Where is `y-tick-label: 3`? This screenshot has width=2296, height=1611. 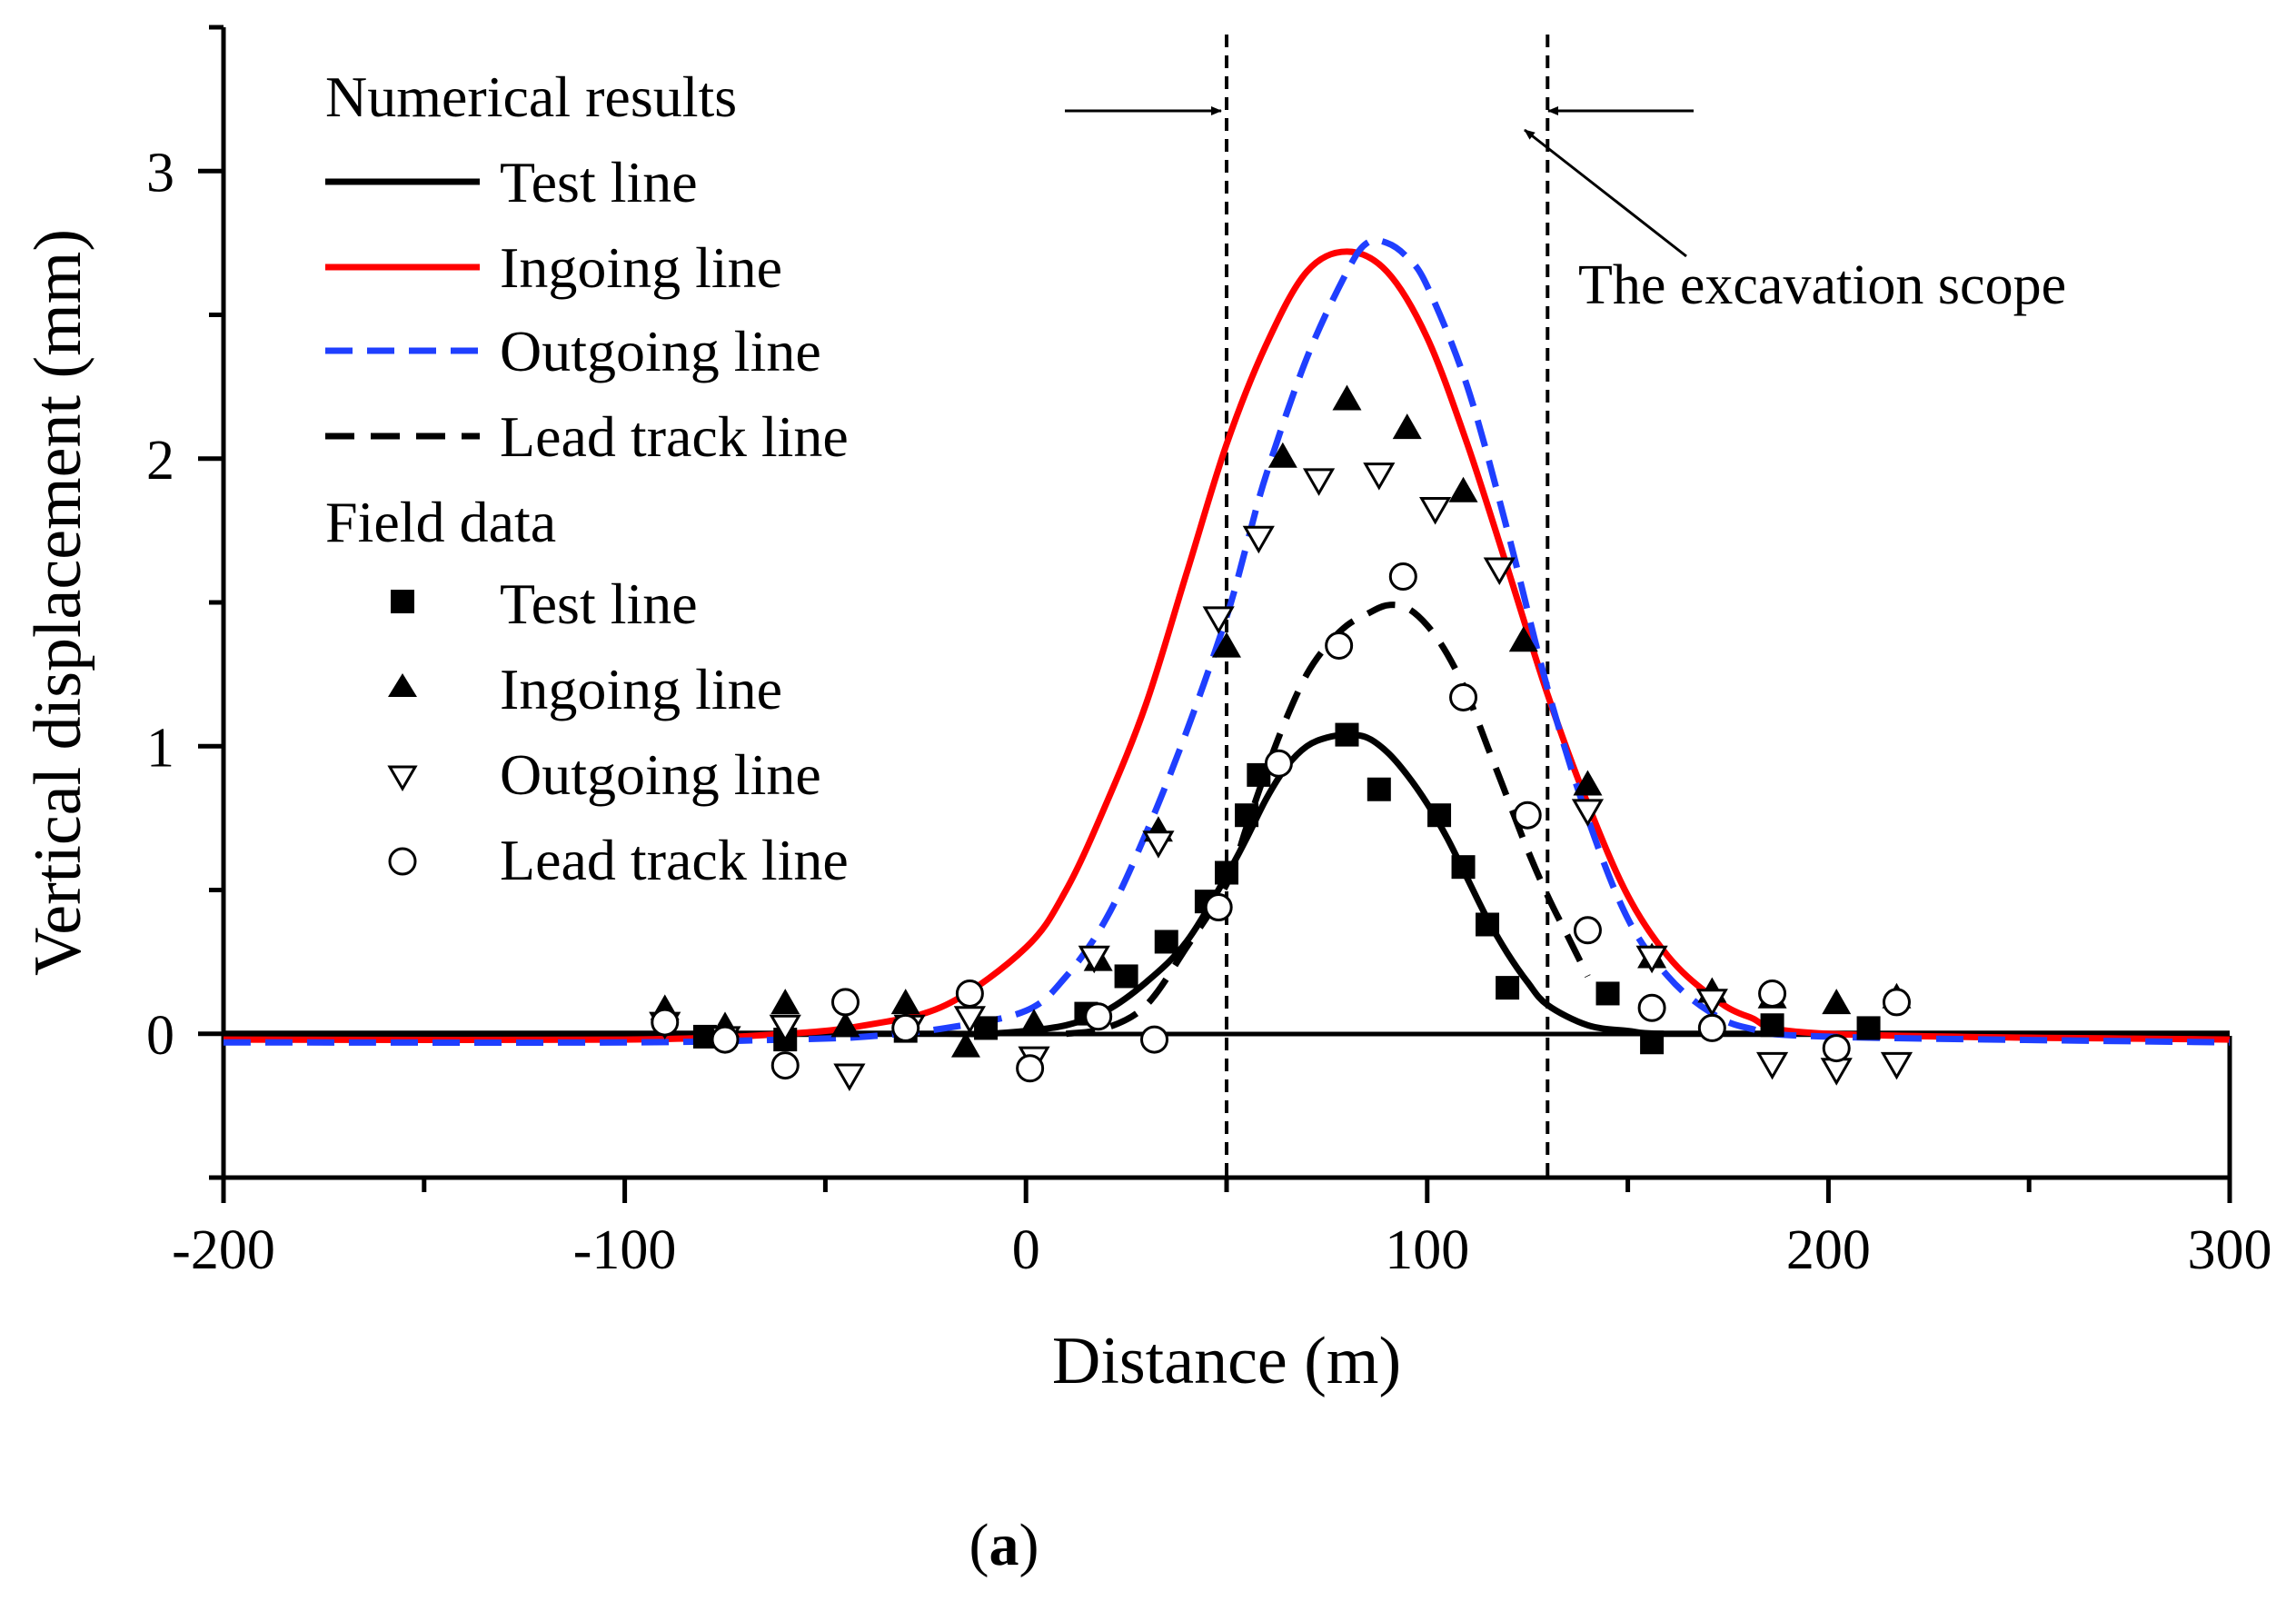 y-tick-label: 3 is located at coordinates (160, 173).